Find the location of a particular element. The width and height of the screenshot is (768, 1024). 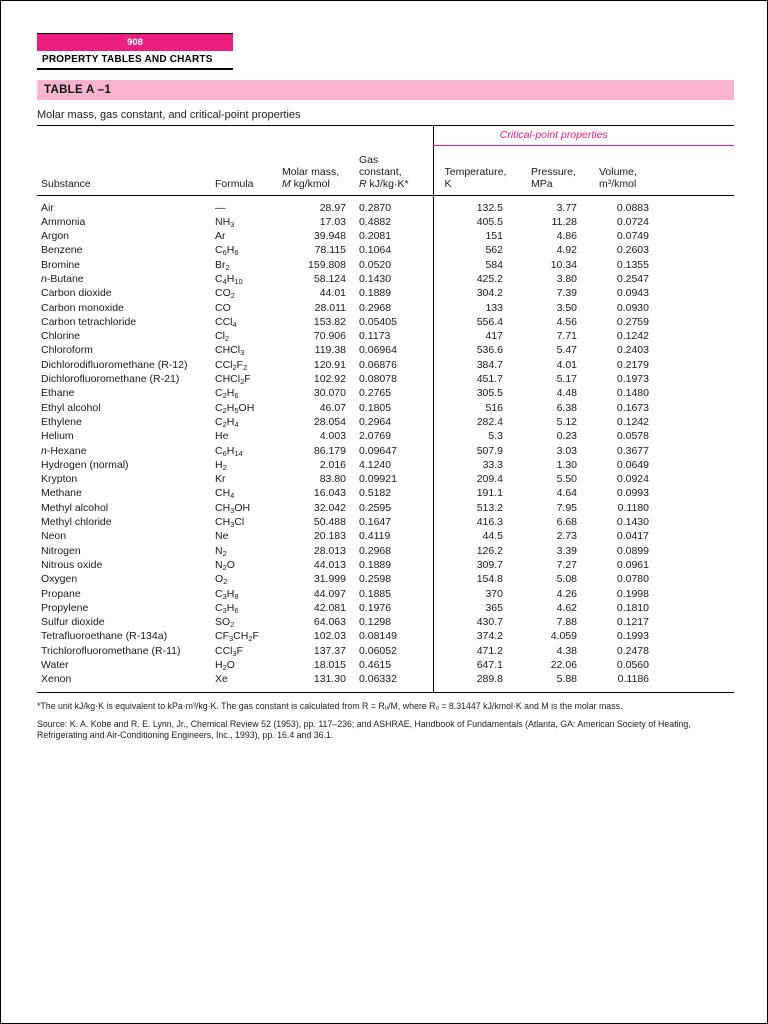

table-row: Bromine Br2 159.808 0.0520 584 10.34 0.1355 is located at coordinates (385, 264).